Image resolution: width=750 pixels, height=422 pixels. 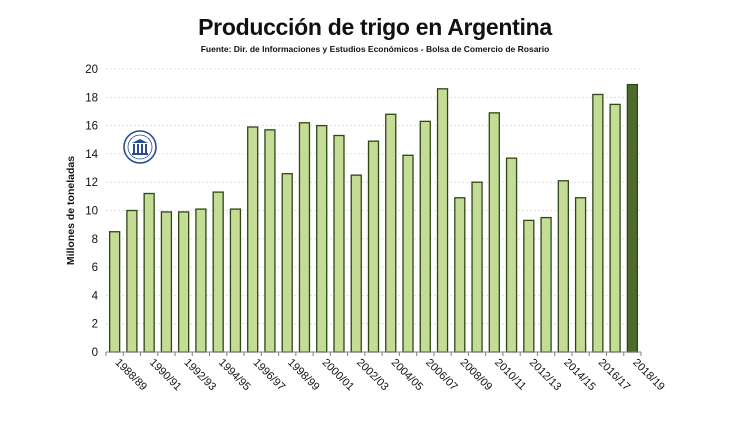 I want to click on y-tick-label: 12, so click(x=91, y=183).